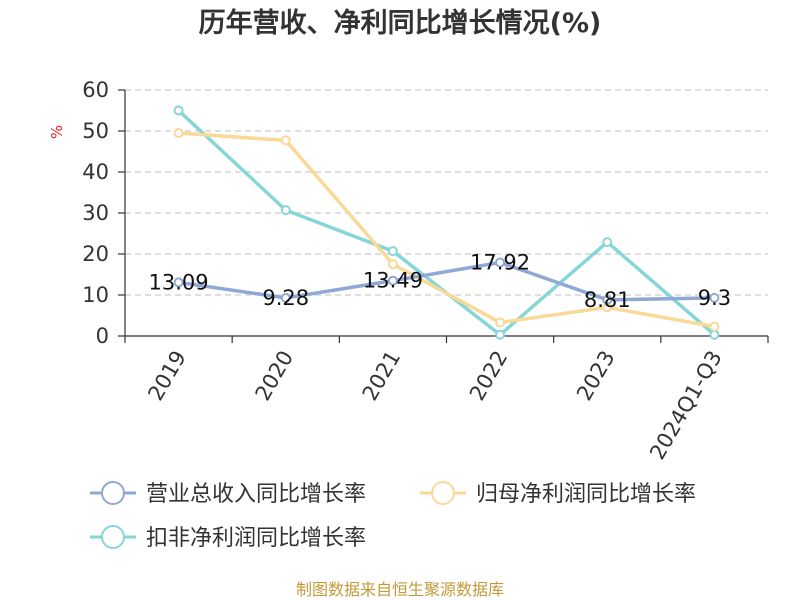  Describe the element at coordinates (686, 405) in the screenshot. I see `x-tick-label: 2024Q1-Q3` at that location.